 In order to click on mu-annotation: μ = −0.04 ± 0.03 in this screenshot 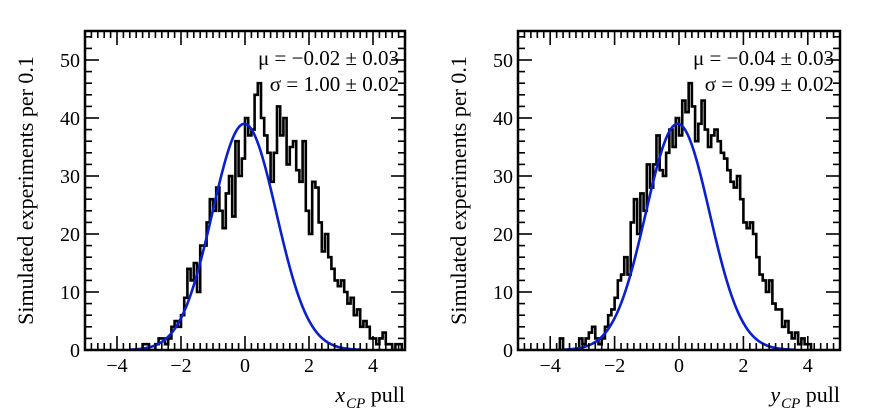, I will do `click(763, 58)`.